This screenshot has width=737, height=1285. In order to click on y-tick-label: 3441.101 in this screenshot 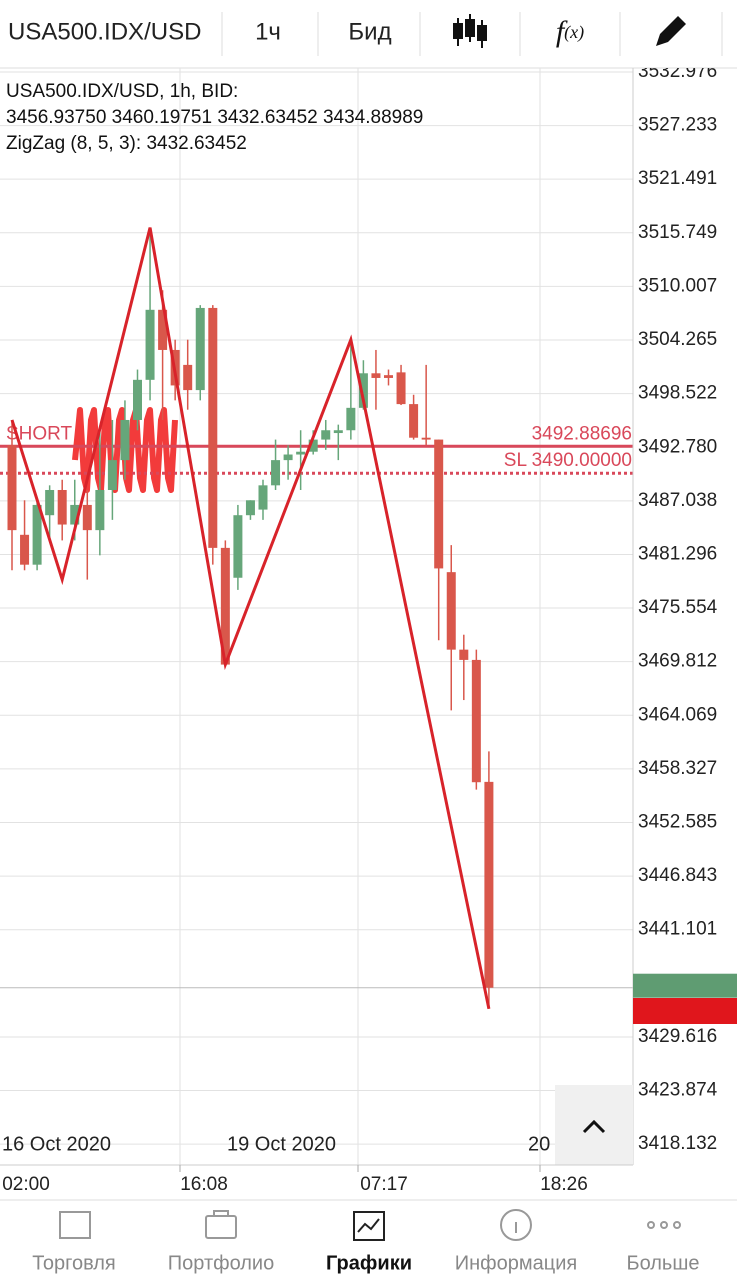, I will do `click(677, 929)`.